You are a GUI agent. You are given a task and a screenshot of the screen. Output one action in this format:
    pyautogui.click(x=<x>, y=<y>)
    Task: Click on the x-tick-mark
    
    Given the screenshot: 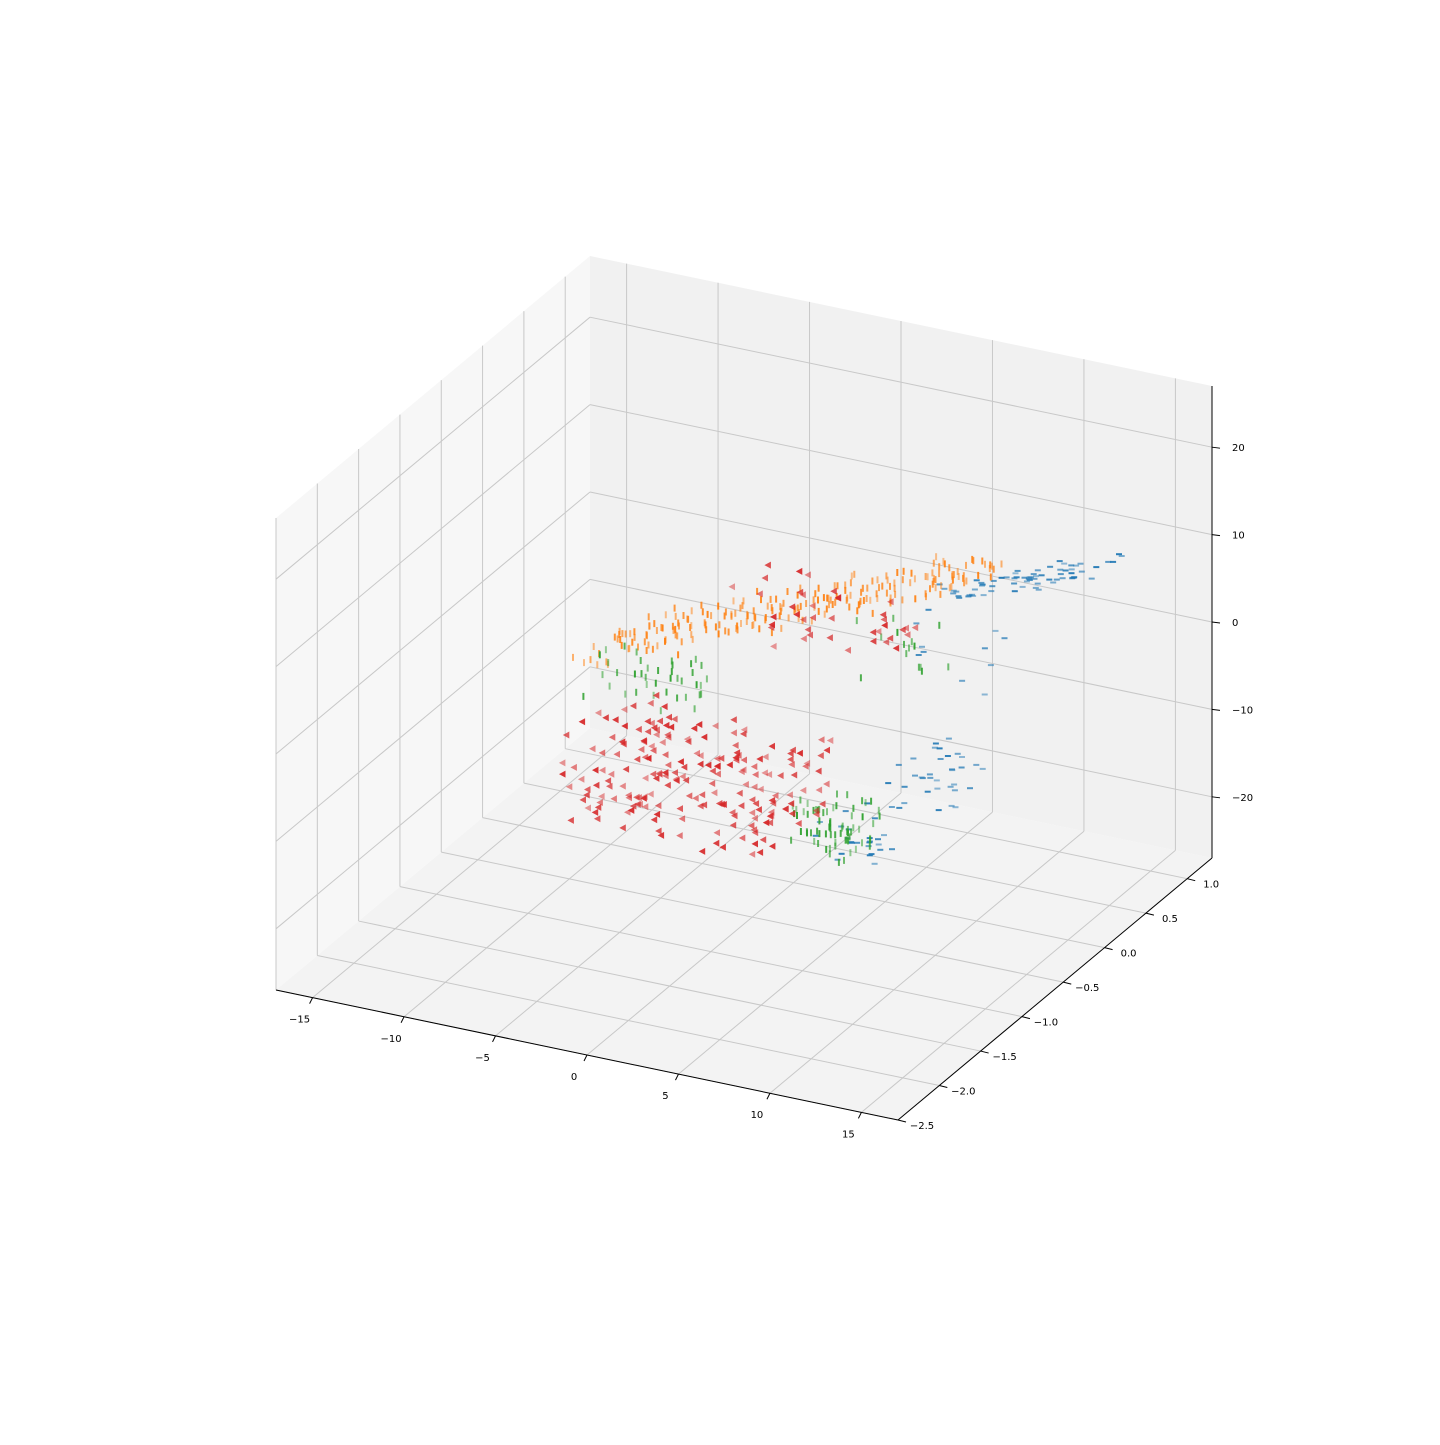 What is the action you would take?
    pyautogui.click(x=402, y=1019)
    